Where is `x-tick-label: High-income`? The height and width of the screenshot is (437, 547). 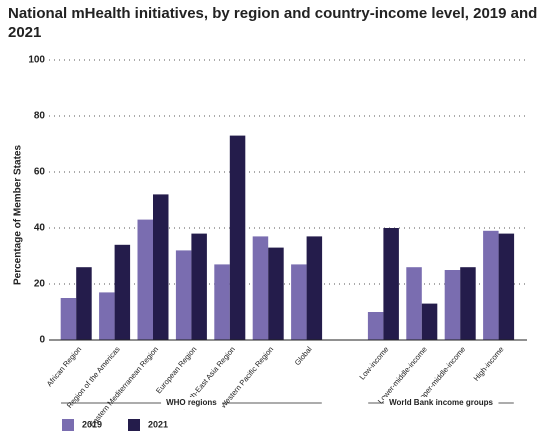 x-tick-label: High-income is located at coordinates (489, 364).